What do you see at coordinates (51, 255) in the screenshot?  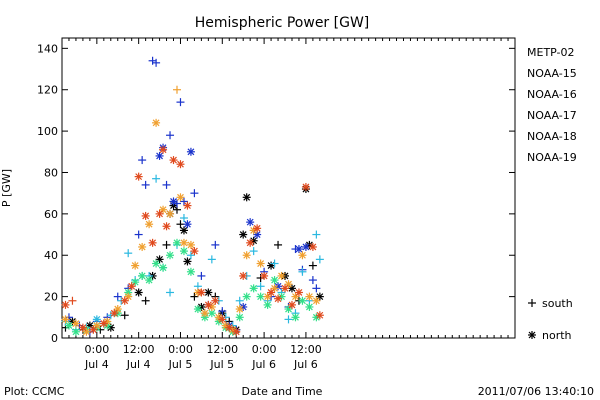 I see `y-tick-label: 40` at bounding box center [51, 255].